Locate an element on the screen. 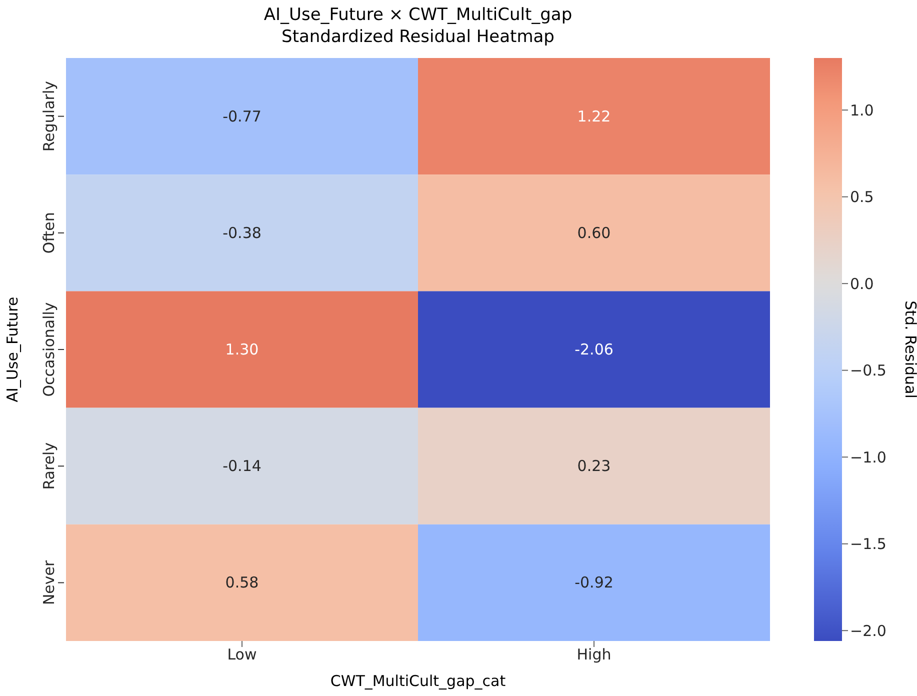  y-tick-label: Rarely is located at coordinates (49, 466).